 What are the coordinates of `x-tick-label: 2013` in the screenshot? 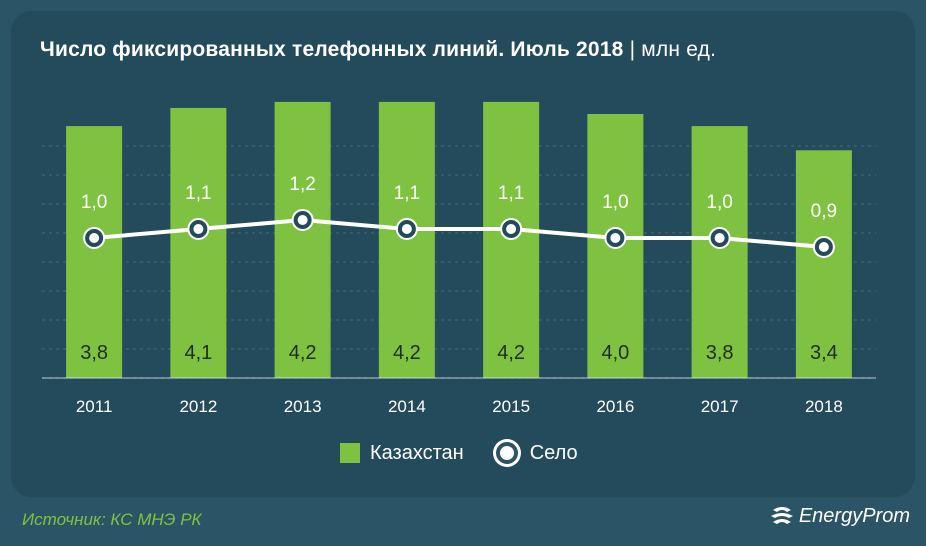 It's located at (303, 406).